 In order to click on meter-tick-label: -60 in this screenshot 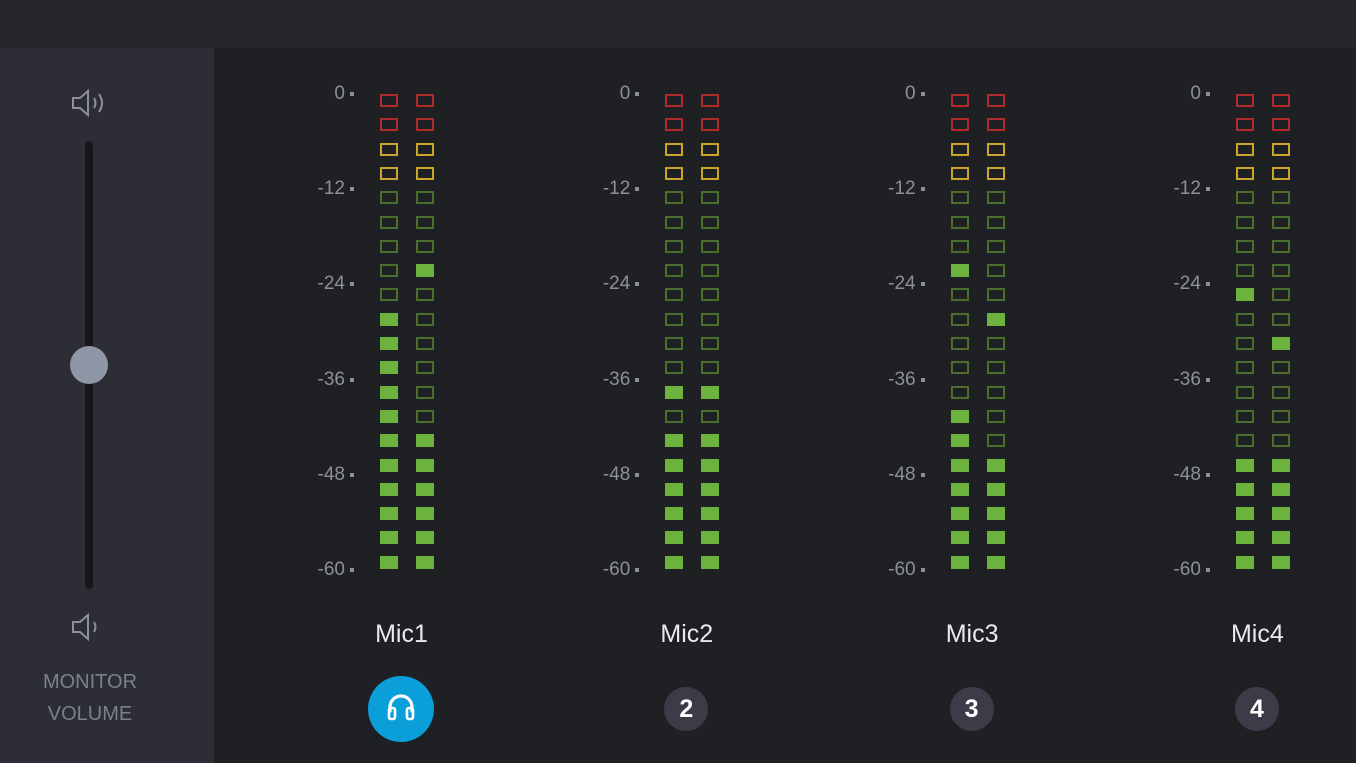, I will do `click(855, 570)`.